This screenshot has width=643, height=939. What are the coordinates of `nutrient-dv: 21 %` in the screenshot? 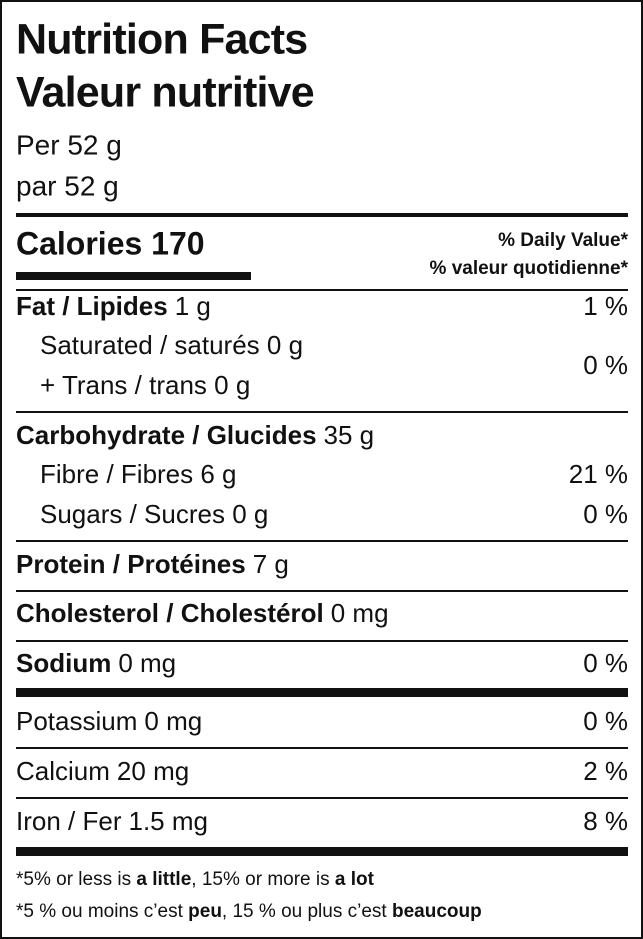 It's located at (598, 474).